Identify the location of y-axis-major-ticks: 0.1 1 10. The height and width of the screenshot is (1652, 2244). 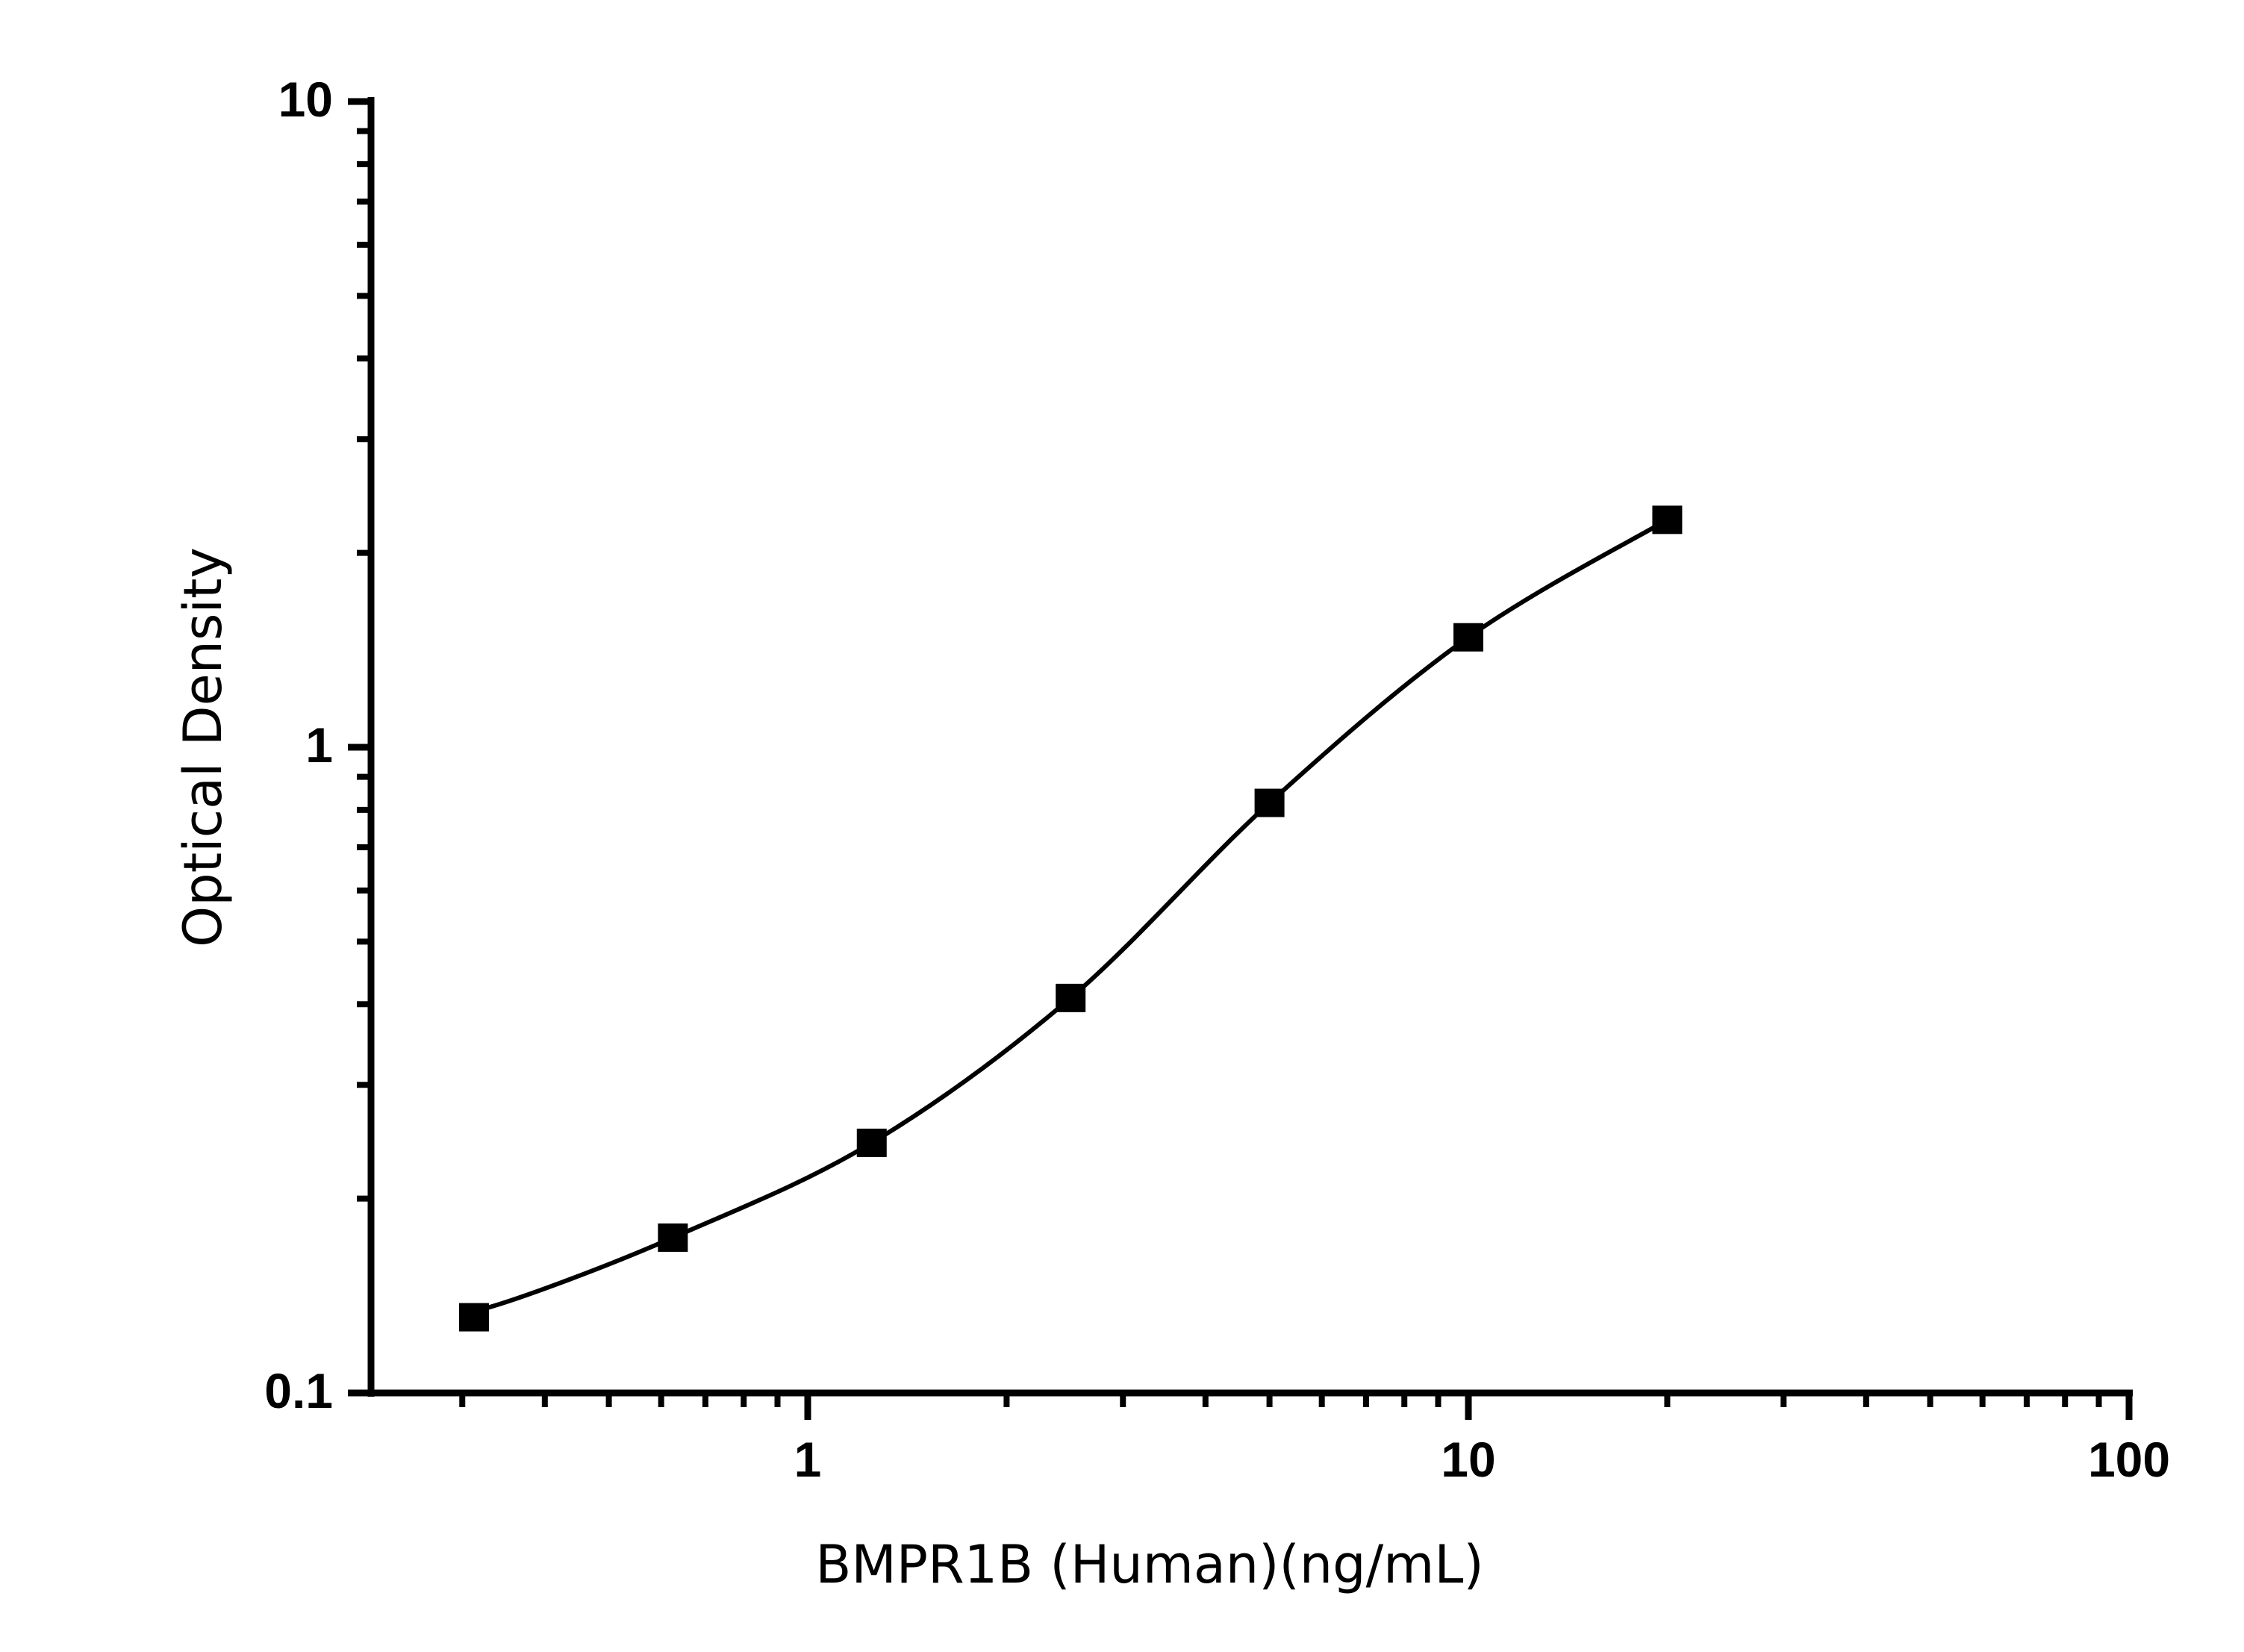
(317, 745).